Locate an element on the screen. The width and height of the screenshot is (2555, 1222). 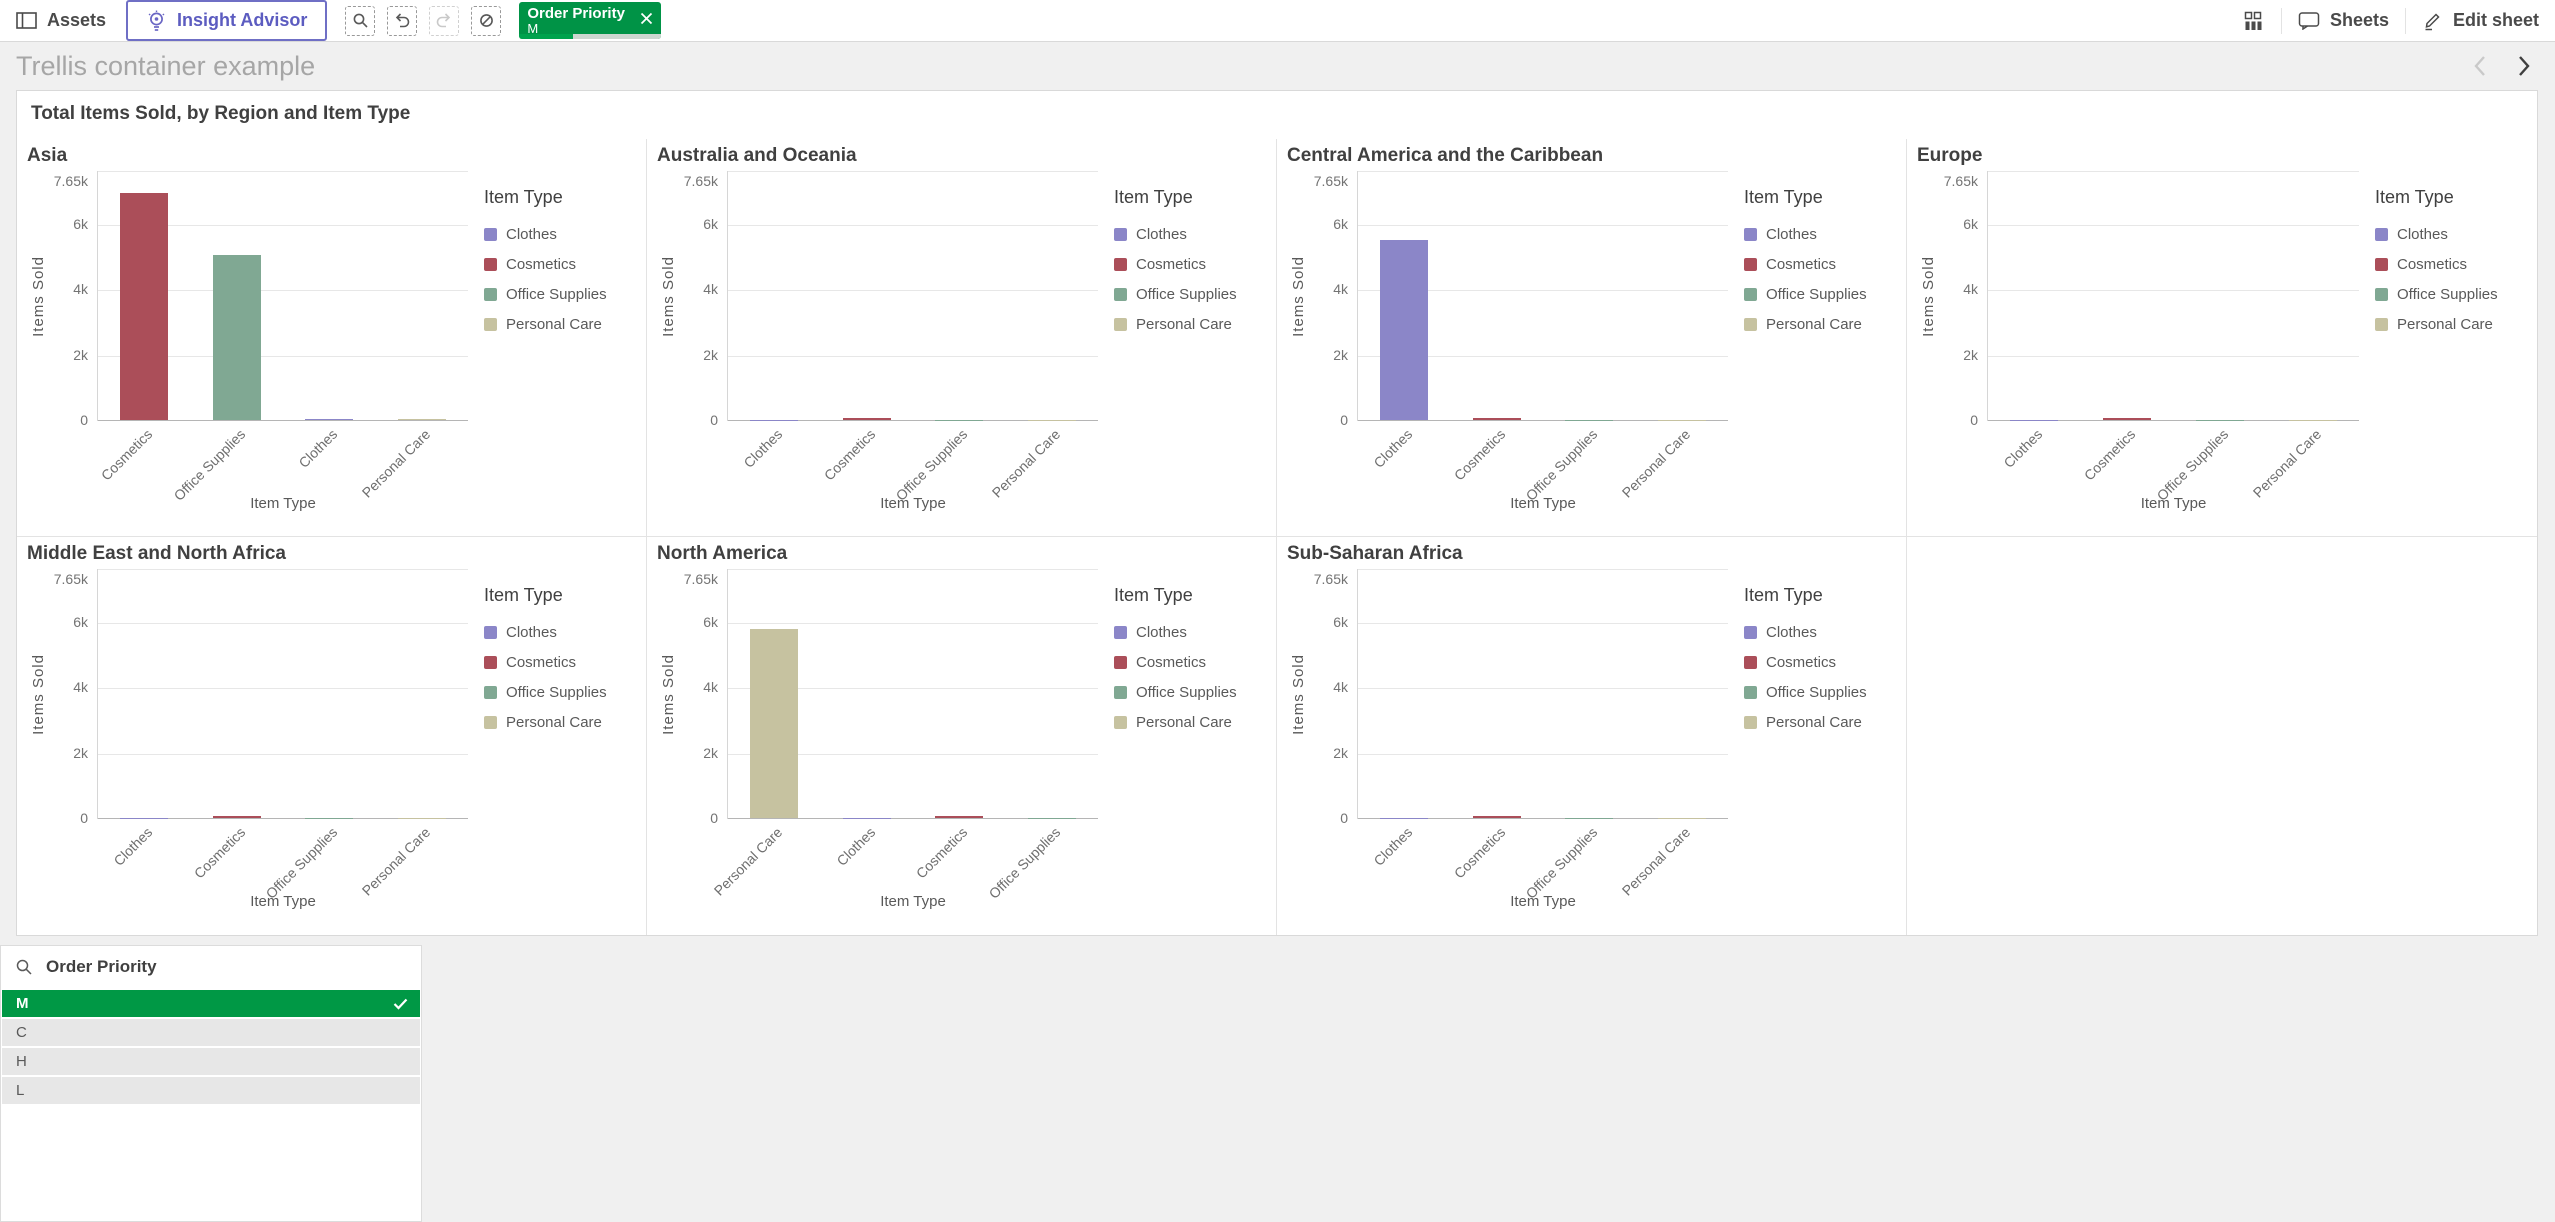
search-icon is located at coordinates (24, 967).